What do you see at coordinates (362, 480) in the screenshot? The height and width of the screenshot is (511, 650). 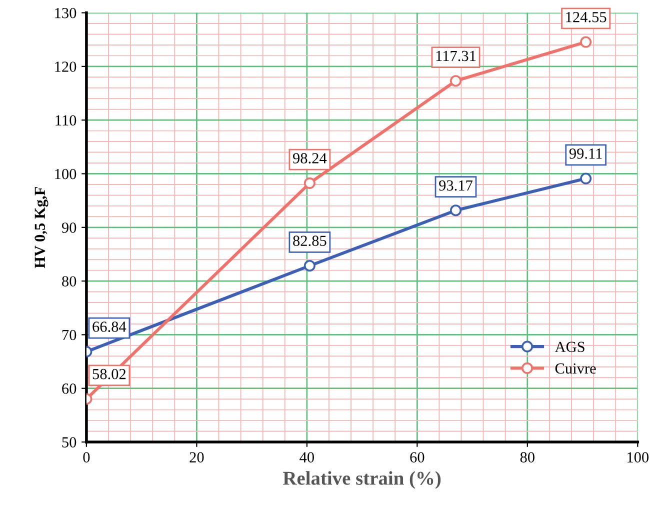 I see `x-axis-title: Relative strain (%)` at bounding box center [362, 480].